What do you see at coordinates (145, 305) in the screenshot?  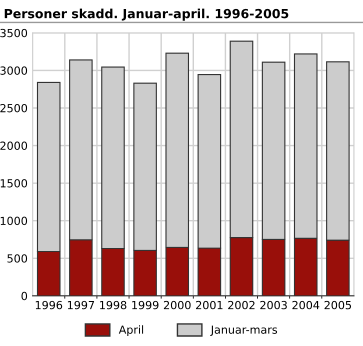 I see `x-tick-label: 1999` at bounding box center [145, 305].